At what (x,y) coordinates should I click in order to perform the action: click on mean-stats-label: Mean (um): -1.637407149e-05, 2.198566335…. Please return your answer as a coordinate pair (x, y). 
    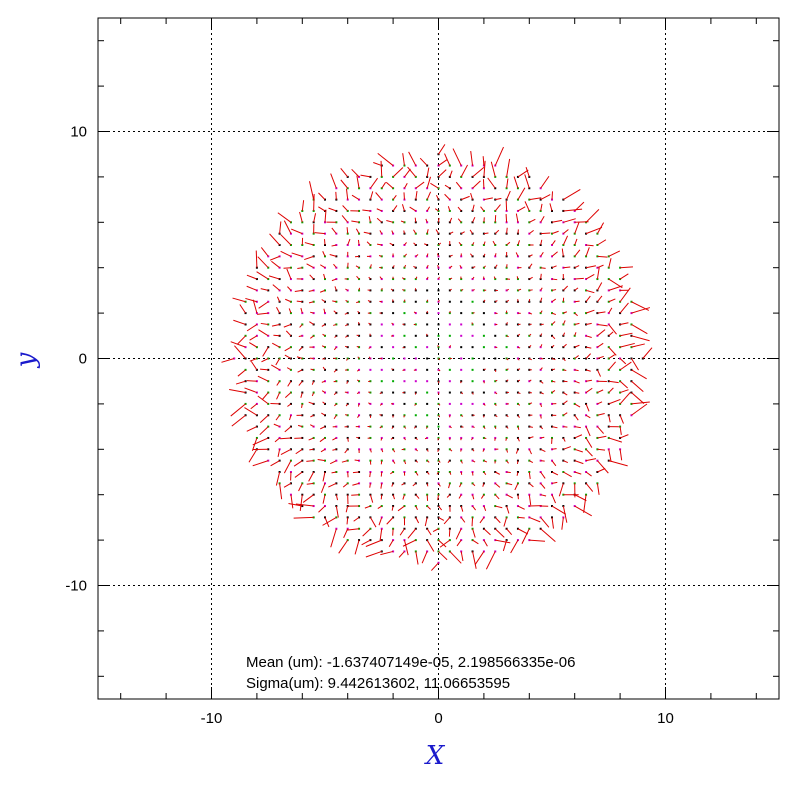
    Looking at the image, I should click on (410, 662).